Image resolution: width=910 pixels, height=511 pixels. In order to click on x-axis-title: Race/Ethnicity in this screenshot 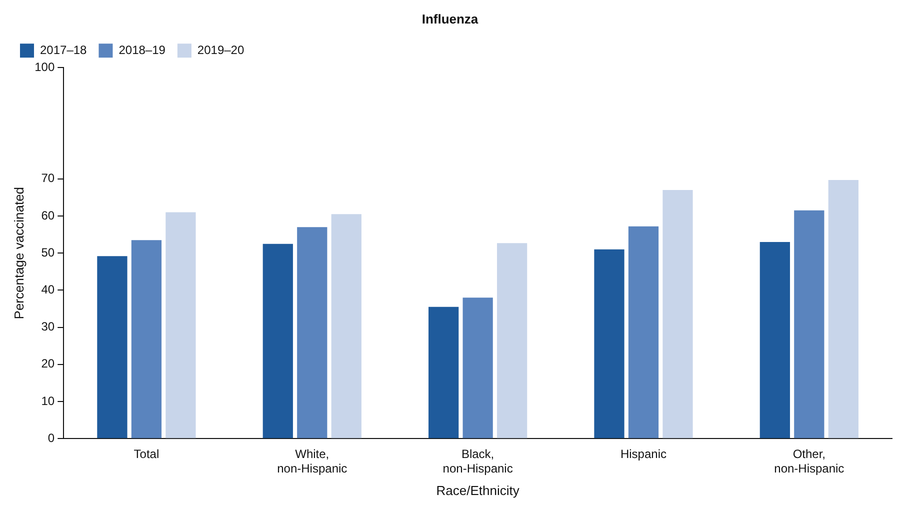, I will do `click(478, 490)`.